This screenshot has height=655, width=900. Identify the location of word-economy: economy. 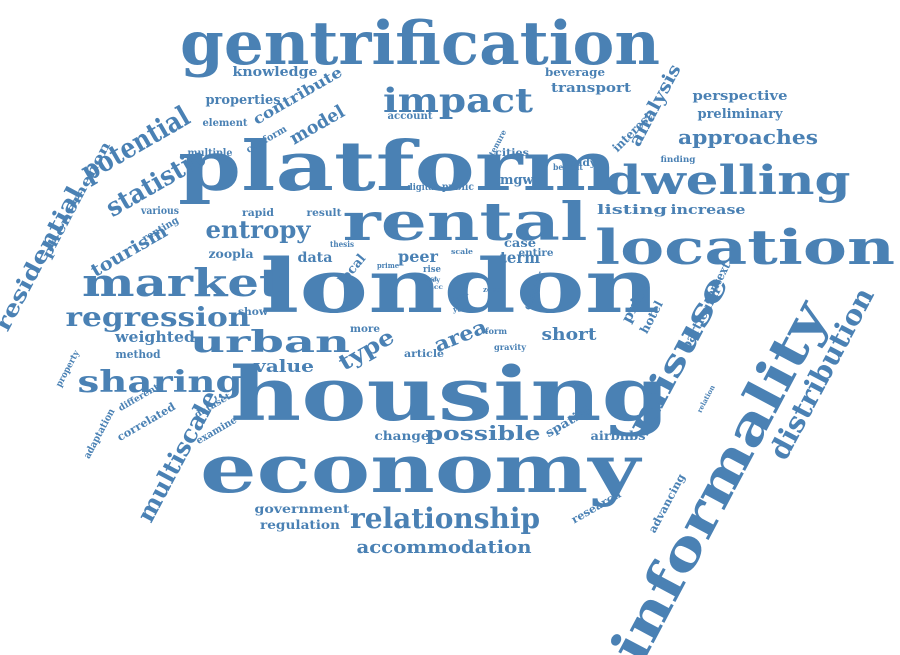
(421, 469).